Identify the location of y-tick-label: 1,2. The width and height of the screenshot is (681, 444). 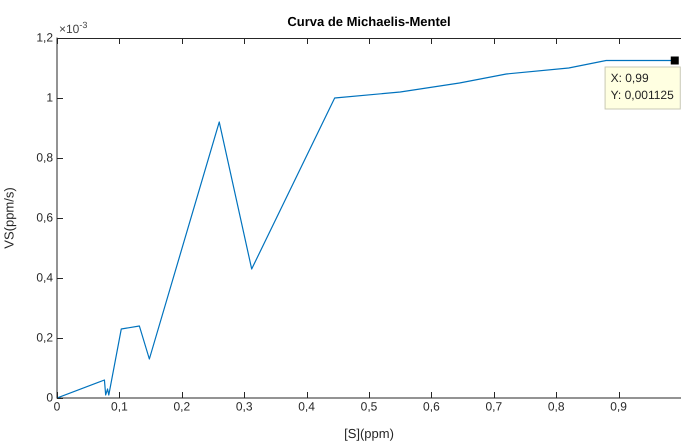
(45, 37).